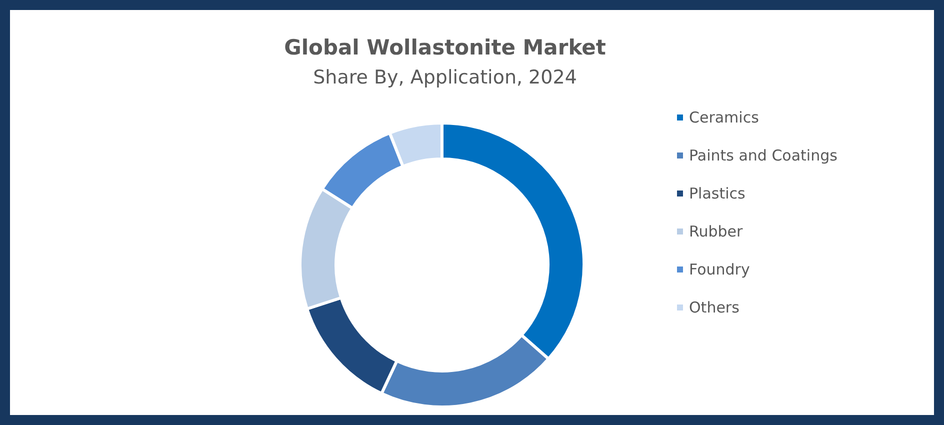 Image resolution: width=944 pixels, height=425 pixels. I want to click on legend-label: Others, so click(714, 307).